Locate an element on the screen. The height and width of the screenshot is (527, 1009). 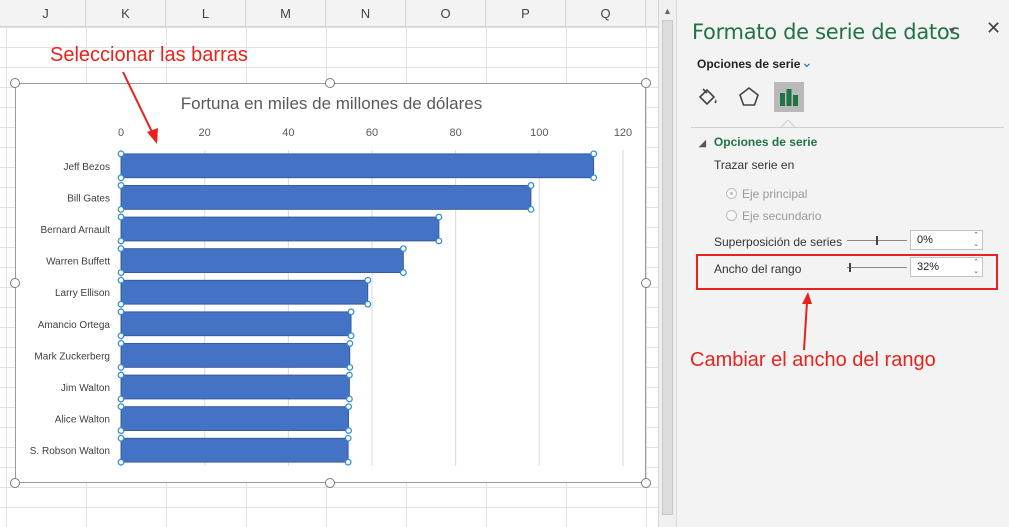
column-header-q: Q is located at coordinates (606, 13).